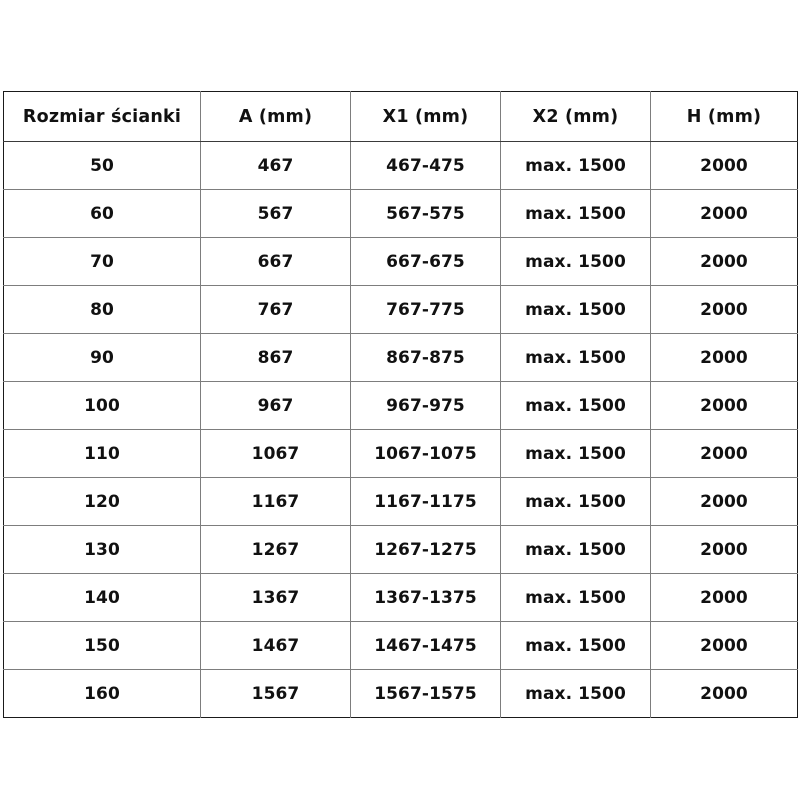 This screenshot has height=800, width=800. I want to click on cell-rozmiar-scianki: 100, so click(102, 405).